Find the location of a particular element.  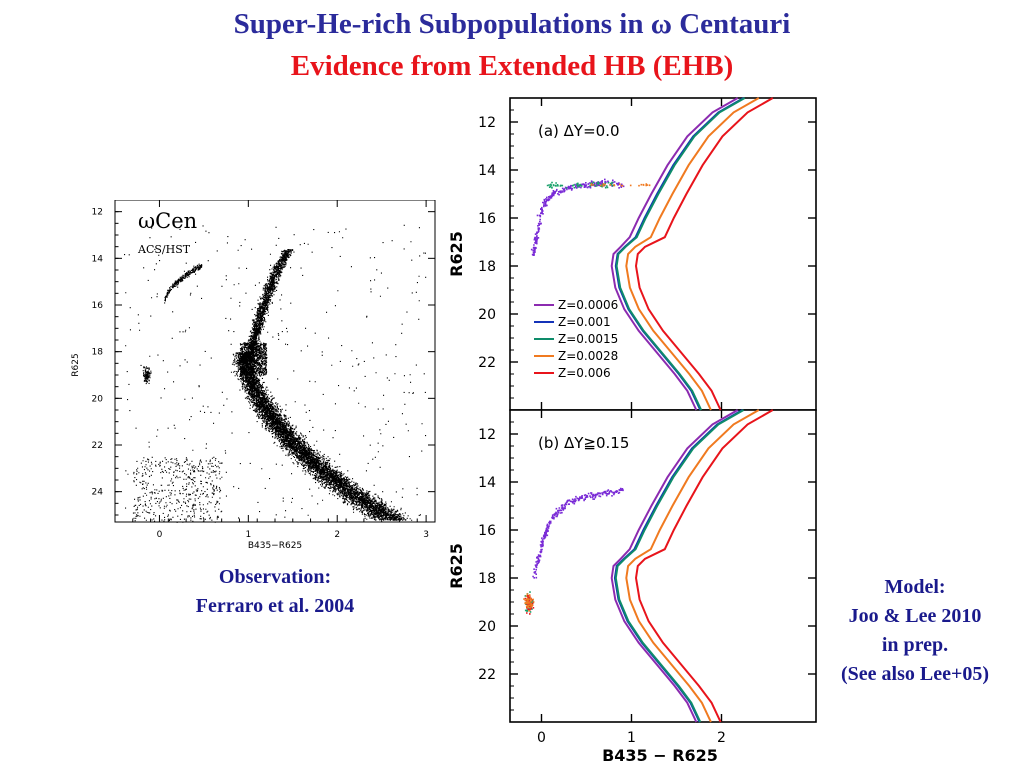

model-x-tick-label: 1 is located at coordinates (631, 738).